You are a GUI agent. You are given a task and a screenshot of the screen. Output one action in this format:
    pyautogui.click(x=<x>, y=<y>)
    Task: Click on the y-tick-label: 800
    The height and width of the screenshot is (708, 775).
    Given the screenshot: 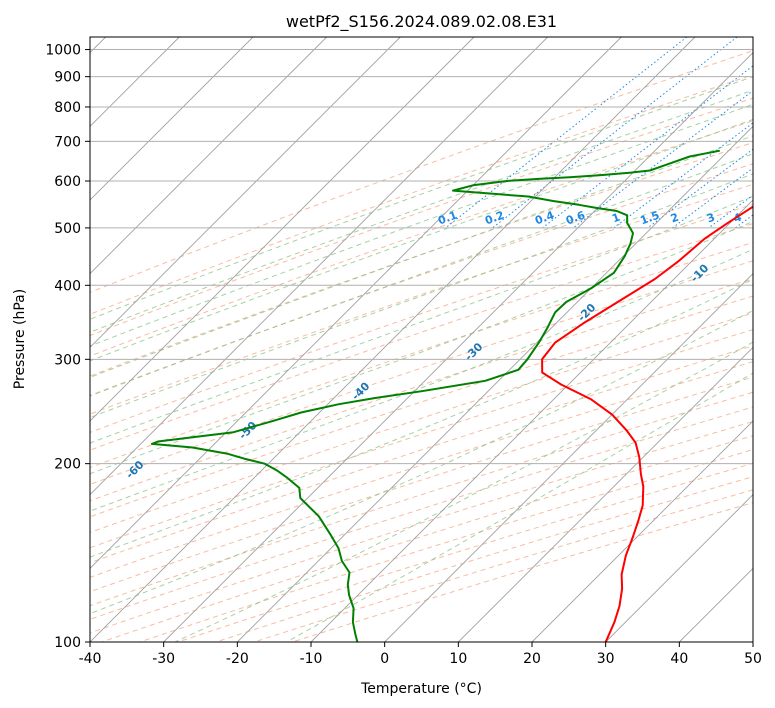 What is the action you would take?
    pyautogui.click(x=67, y=108)
    